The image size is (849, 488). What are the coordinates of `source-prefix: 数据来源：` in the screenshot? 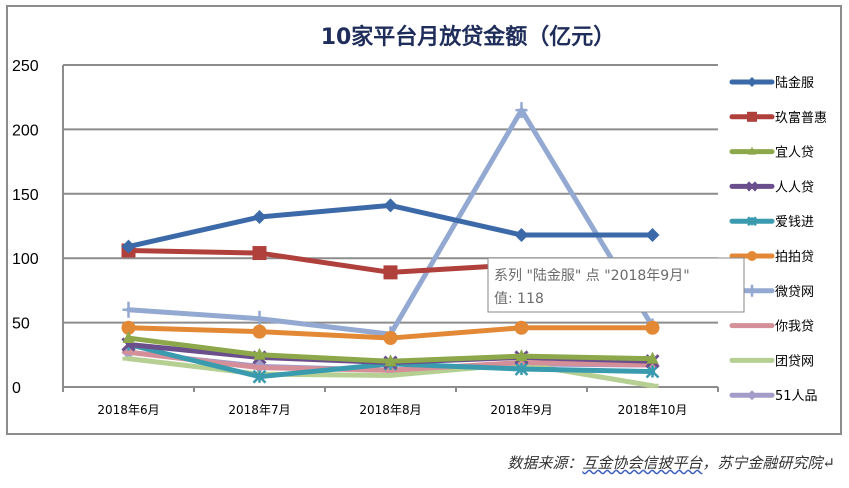 It's located at (545, 463).